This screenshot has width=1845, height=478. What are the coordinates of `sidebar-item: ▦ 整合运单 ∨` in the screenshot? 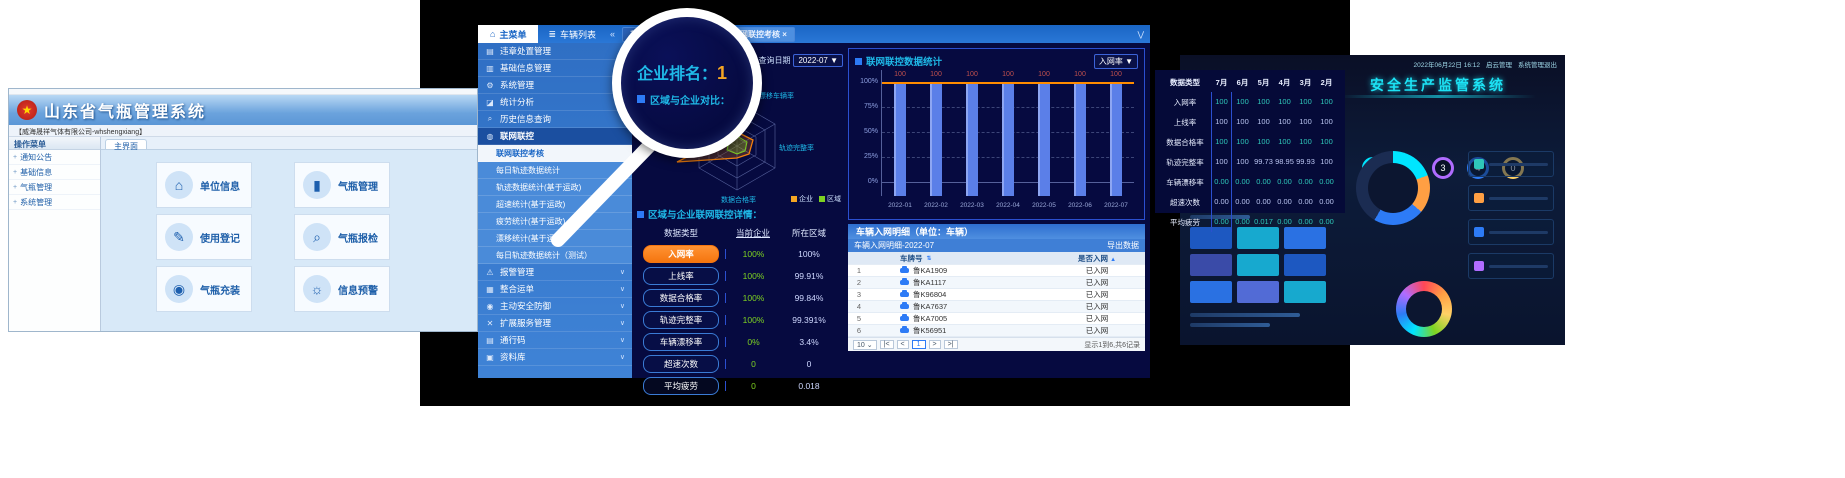 It's located at (555, 289).